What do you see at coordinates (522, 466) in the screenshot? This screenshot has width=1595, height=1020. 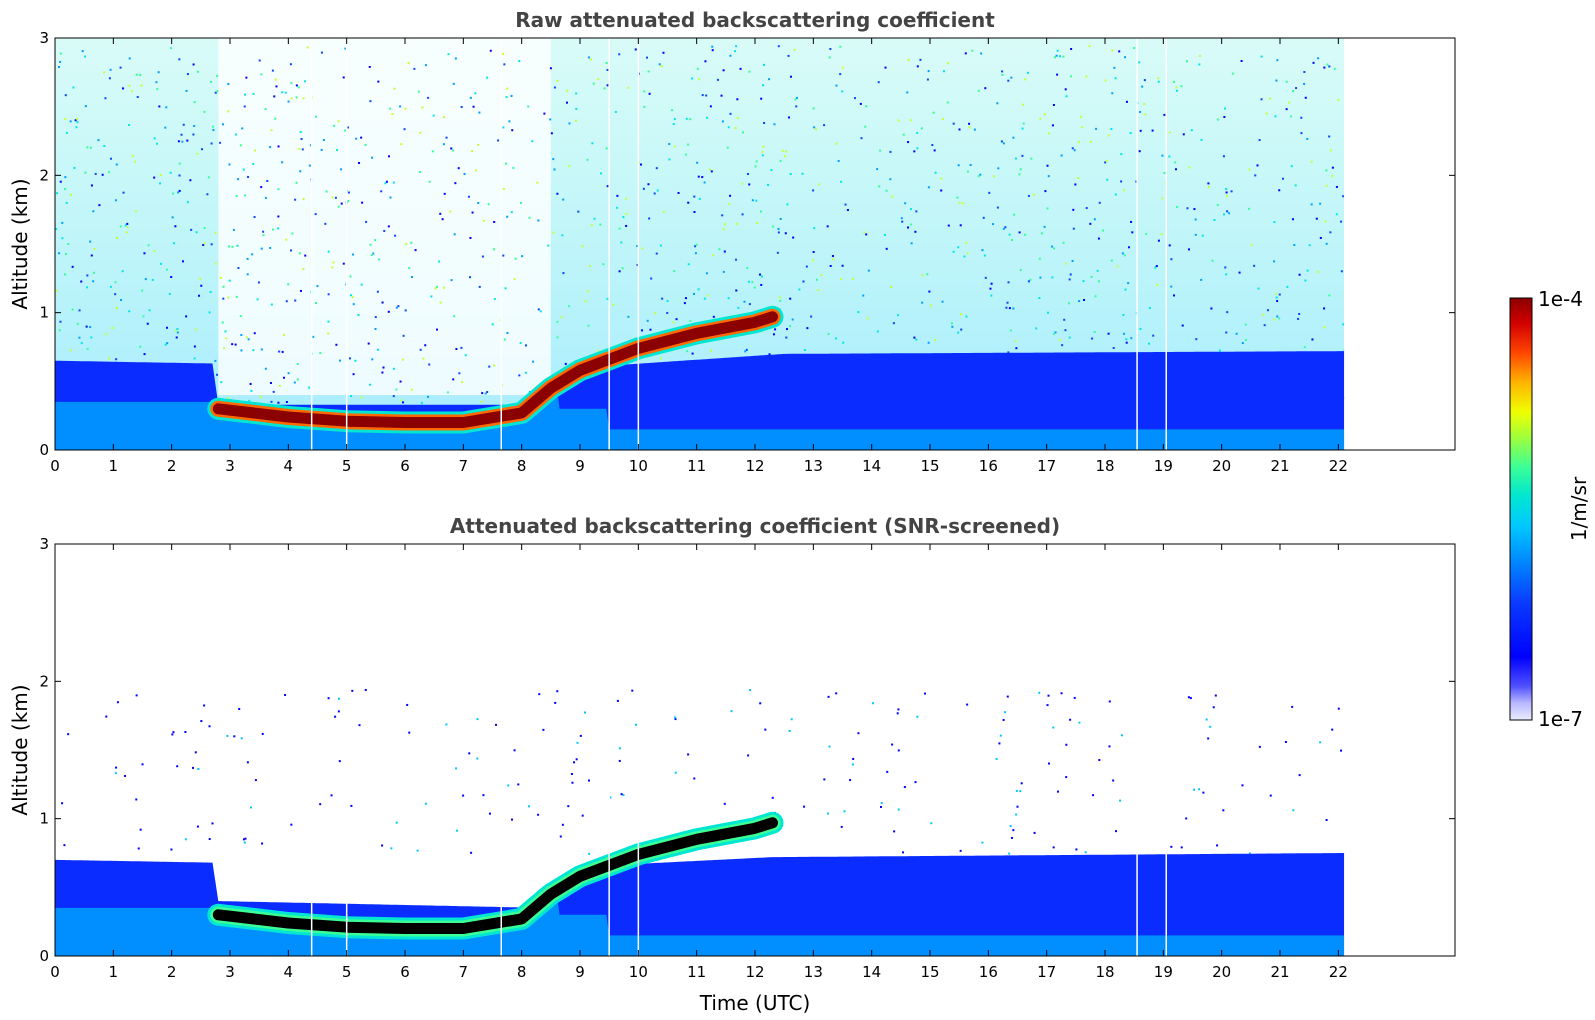 I see `x-tick-label: 8` at bounding box center [522, 466].